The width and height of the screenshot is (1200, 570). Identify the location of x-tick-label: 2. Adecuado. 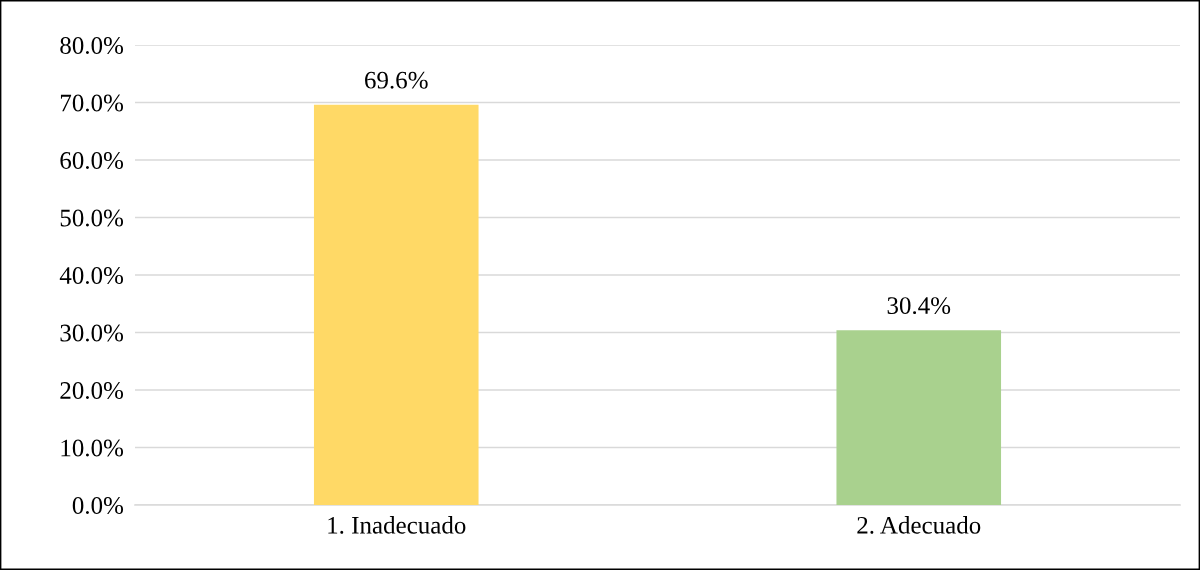
(919, 525).